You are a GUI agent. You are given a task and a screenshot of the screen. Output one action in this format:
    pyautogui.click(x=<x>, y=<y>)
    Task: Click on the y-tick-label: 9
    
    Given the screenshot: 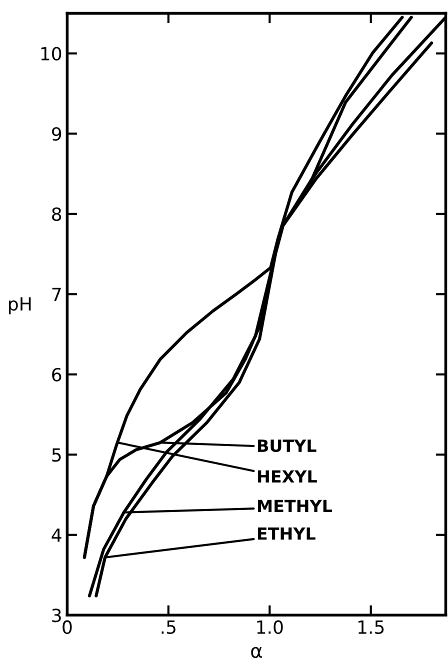 What is the action you would take?
    pyautogui.click(x=57, y=134)
    